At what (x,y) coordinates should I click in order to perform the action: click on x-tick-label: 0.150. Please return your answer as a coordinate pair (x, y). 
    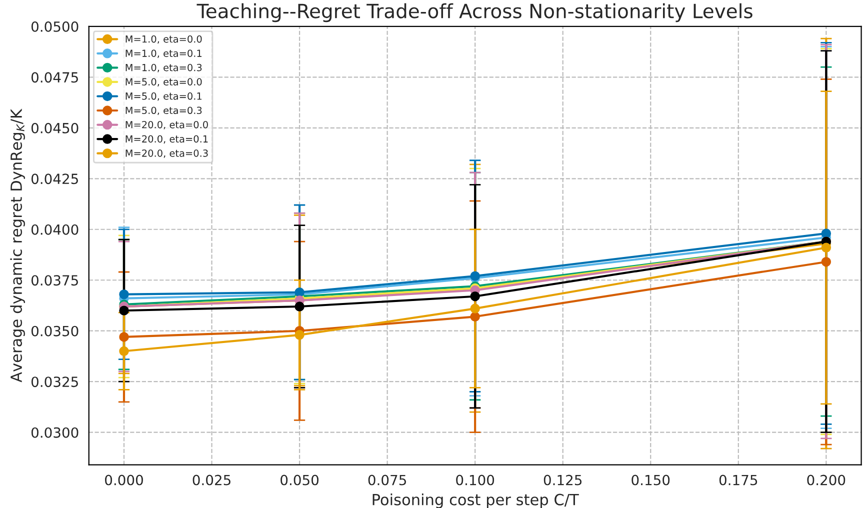
    Looking at the image, I should click on (651, 480).